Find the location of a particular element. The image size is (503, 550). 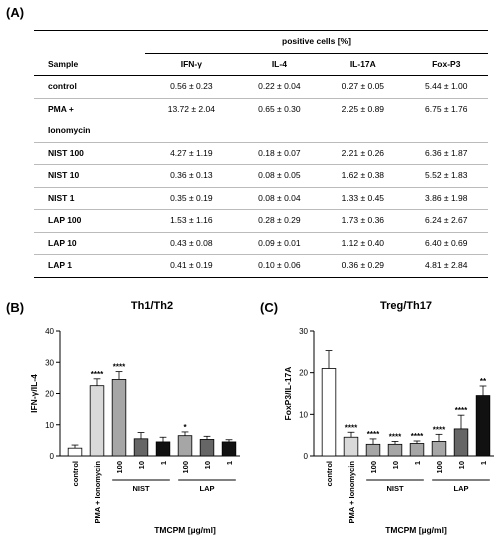

table-cell: 0.18 ± 0.07 is located at coordinates (279, 153).